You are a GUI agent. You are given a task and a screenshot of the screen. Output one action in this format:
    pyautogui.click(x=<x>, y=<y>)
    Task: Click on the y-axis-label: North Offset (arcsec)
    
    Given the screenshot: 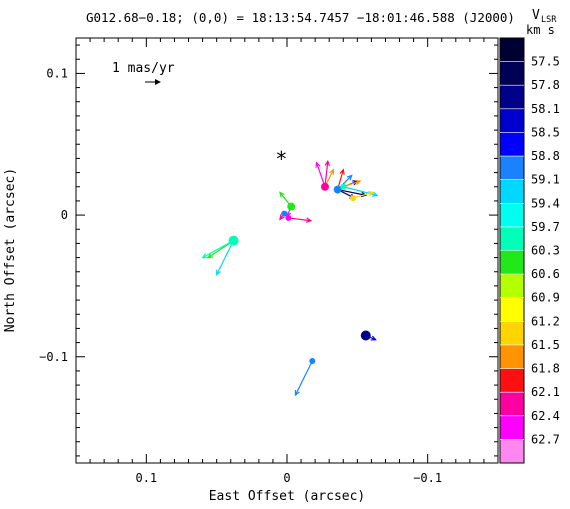 What is the action you would take?
    pyautogui.click(x=10, y=250)
    